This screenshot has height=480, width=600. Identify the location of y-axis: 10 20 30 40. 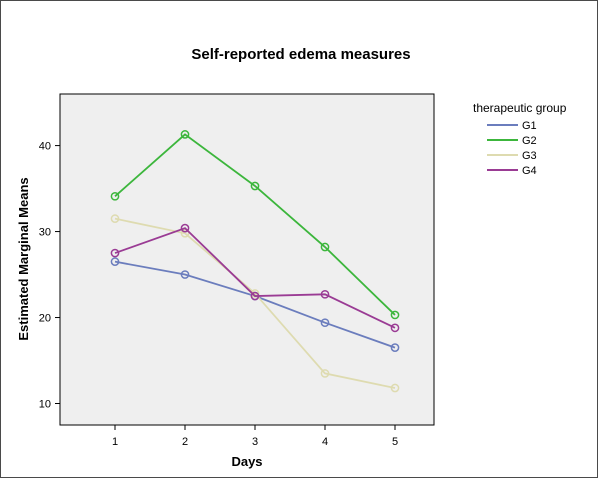
(49, 276).